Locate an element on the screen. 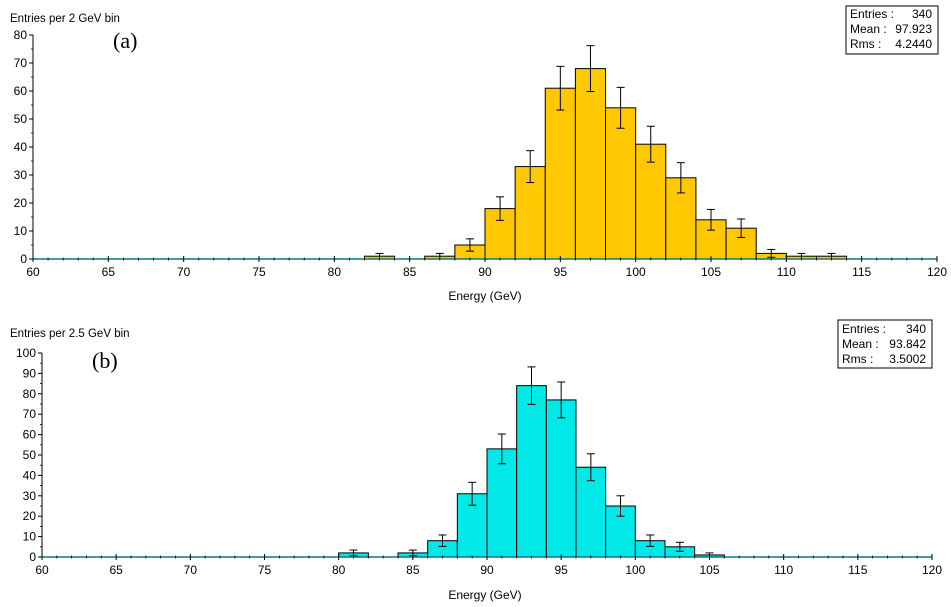  panel-a-y-tick-label: 70 is located at coordinates (21, 63).